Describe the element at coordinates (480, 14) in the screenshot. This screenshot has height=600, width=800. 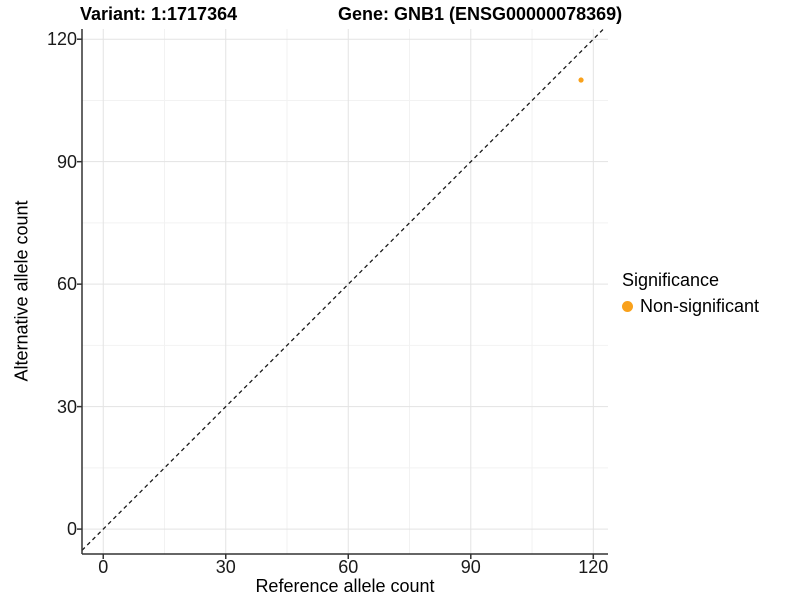
I see `plot-title-gene: Gene: GNB1 (ENSG00000078369)` at that location.